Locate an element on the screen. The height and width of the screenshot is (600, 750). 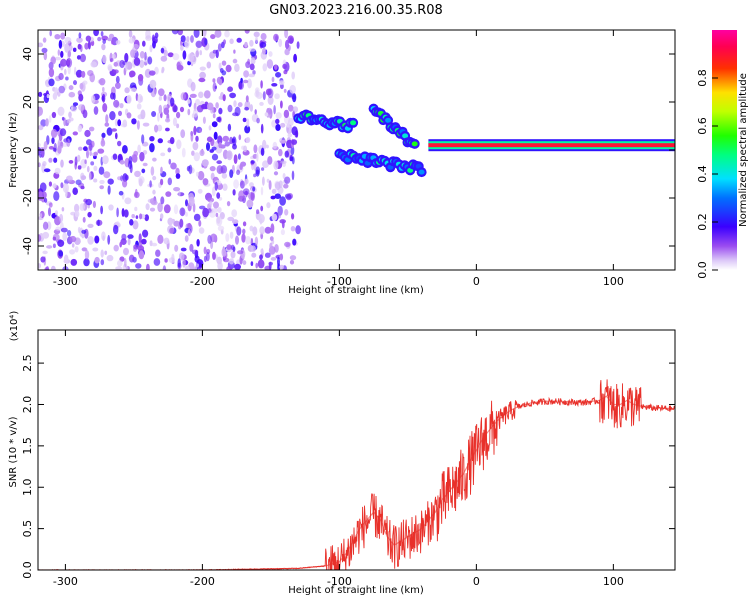
x-tick-label: 0 is located at coordinates (476, 281).